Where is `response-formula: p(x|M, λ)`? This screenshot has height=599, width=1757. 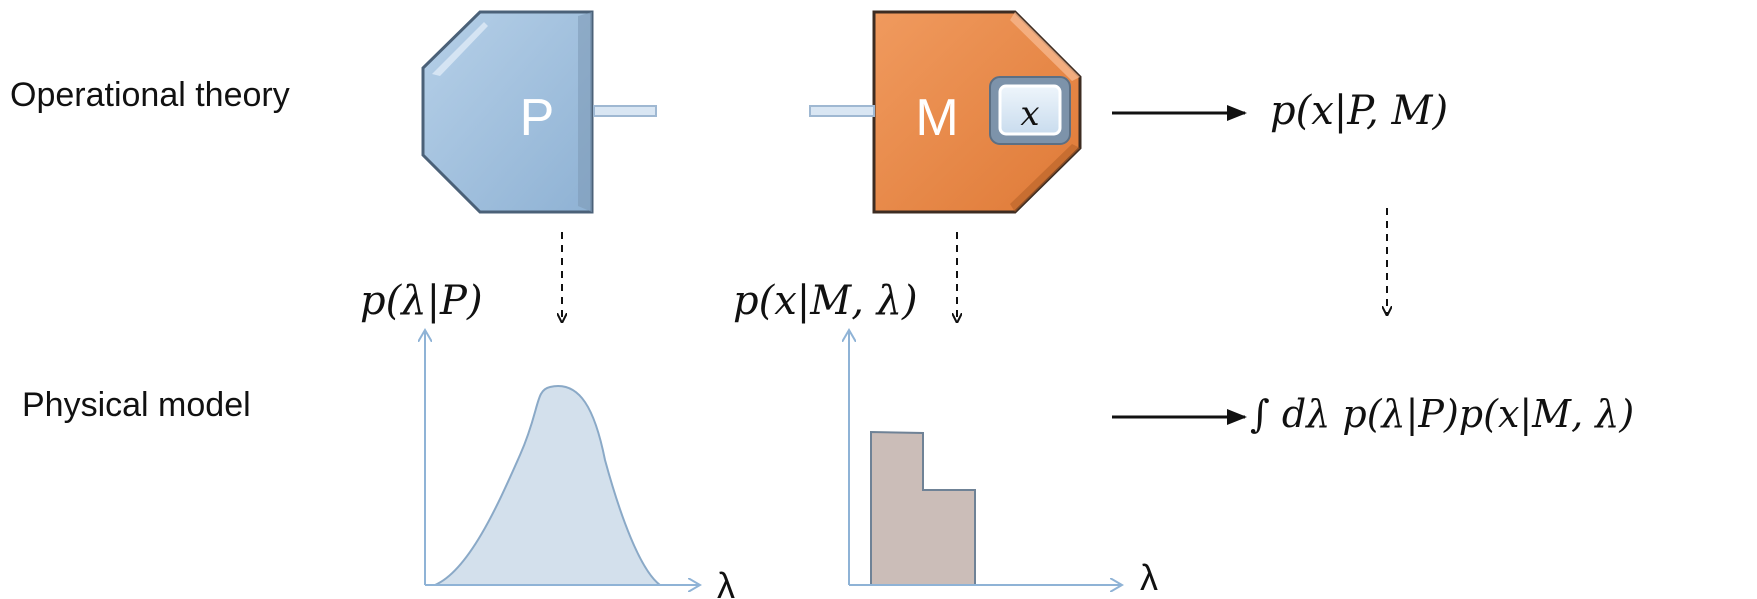
response-formula: p(x|M, λ) is located at coordinates (825, 301).